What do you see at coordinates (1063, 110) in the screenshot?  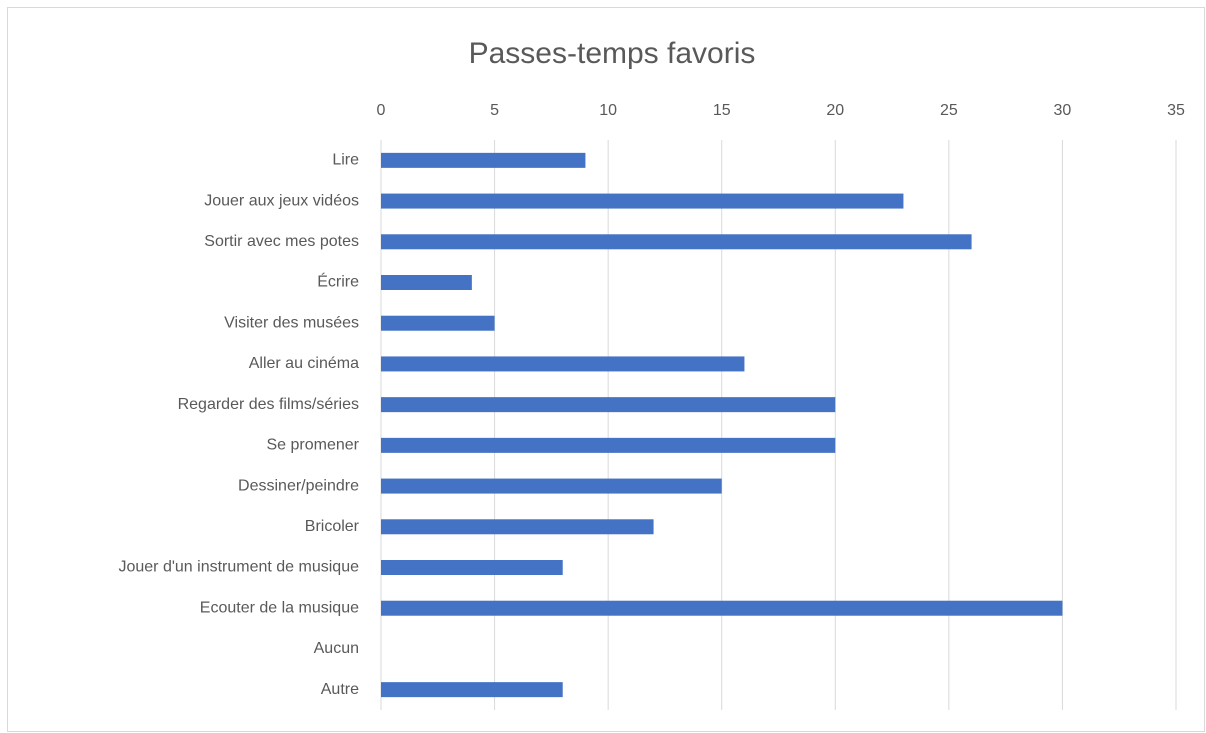 I see `x-tick-label: 30` at bounding box center [1063, 110].